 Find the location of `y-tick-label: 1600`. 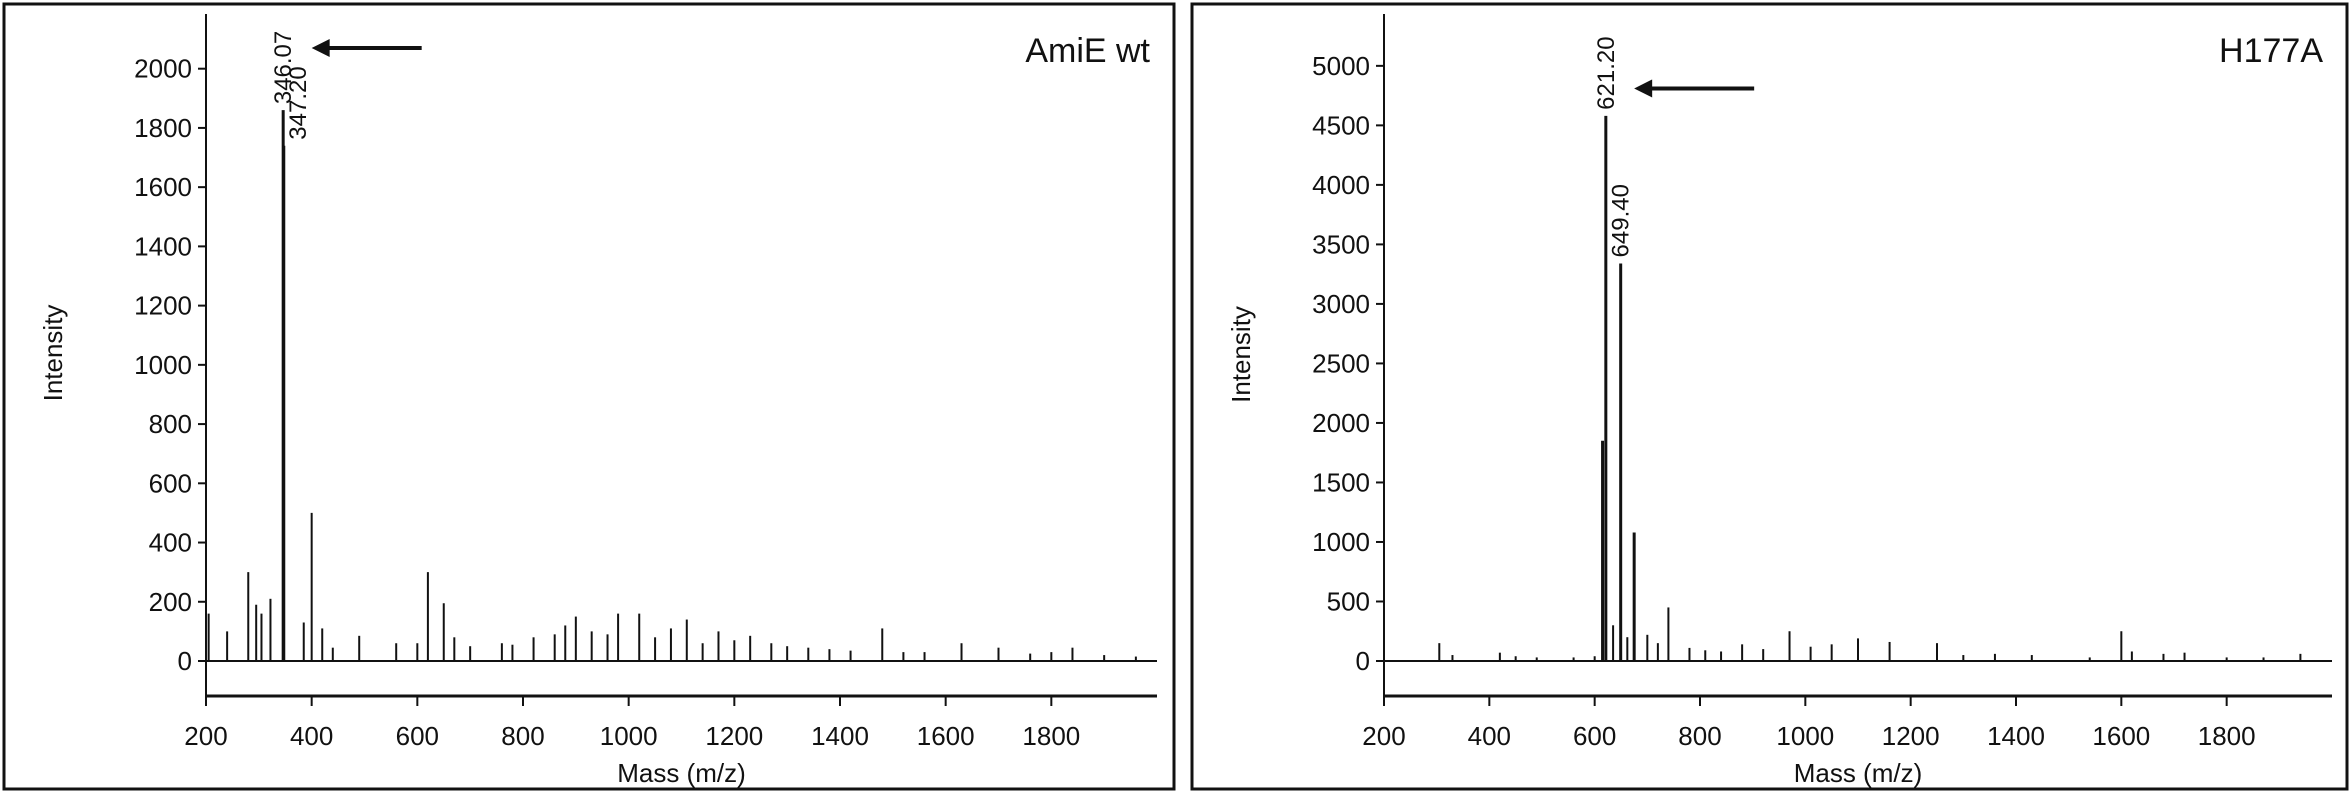

y-tick-label: 1600 is located at coordinates (163, 187).